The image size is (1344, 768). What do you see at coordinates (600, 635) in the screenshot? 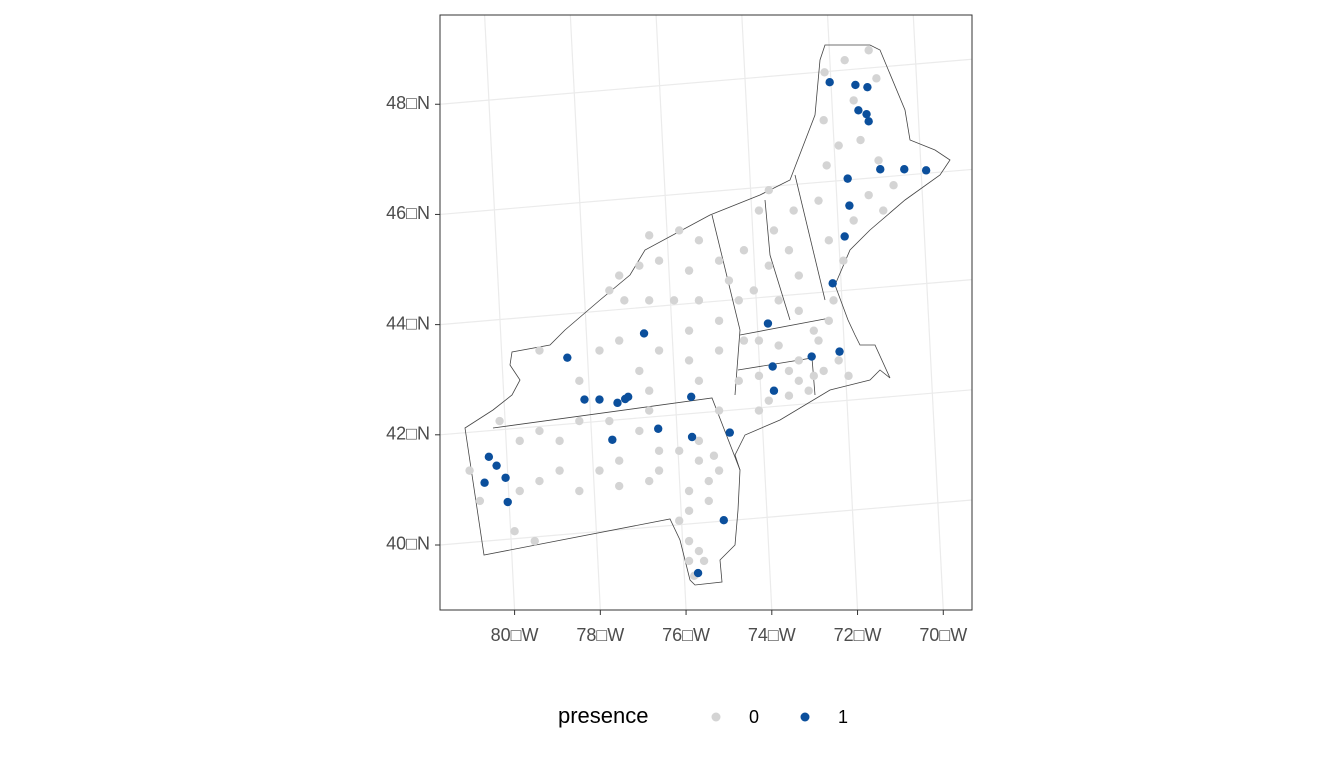
I see `x-tick-label: 78□W` at bounding box center [600, 635].